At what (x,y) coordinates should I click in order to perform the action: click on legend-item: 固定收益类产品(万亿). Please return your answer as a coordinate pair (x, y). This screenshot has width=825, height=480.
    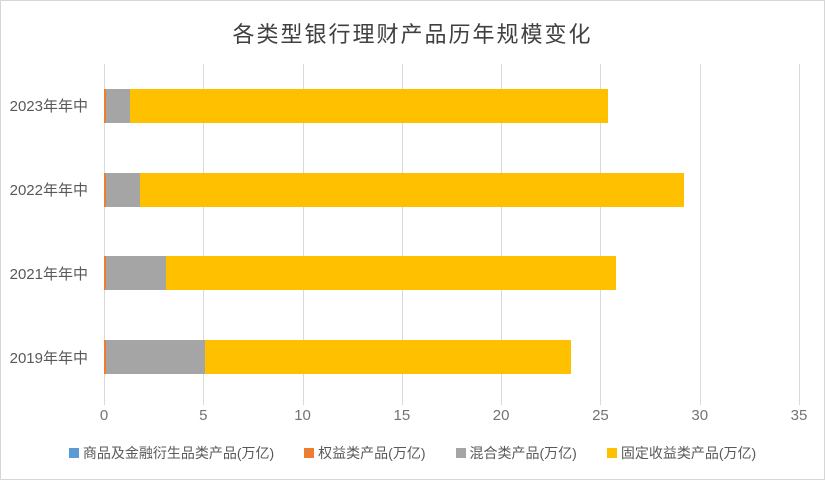
    Looking at the image, I should click on (681, 453).